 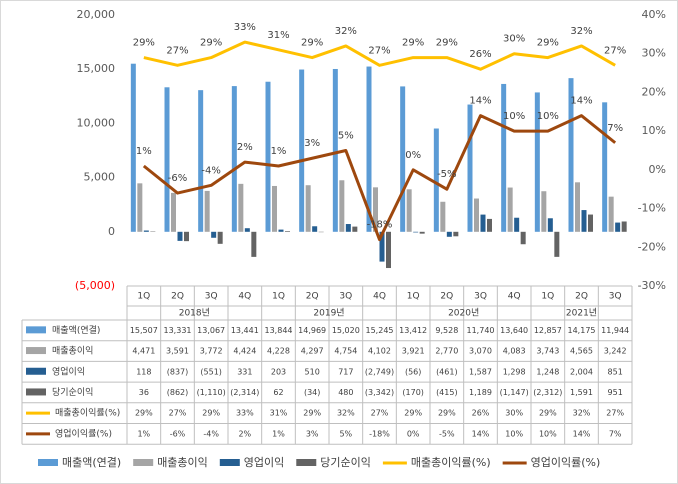 I want to click on y2-tick-label: 40%, so click(x=654, y=14).